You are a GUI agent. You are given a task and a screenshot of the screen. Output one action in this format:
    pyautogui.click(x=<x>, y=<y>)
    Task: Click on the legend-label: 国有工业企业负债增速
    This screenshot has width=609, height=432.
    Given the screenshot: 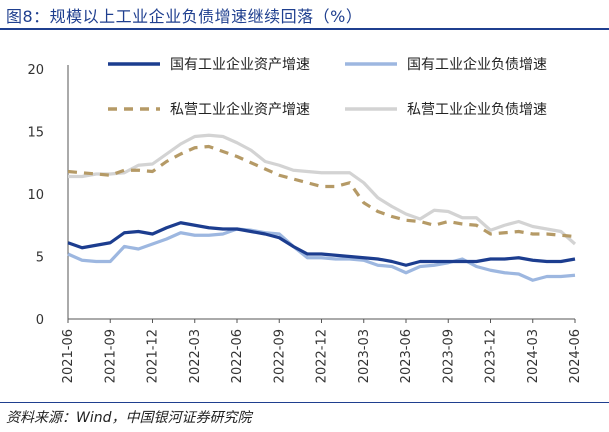 What is the action you would take?
    pyautogui.click(x=477, y=64)
    